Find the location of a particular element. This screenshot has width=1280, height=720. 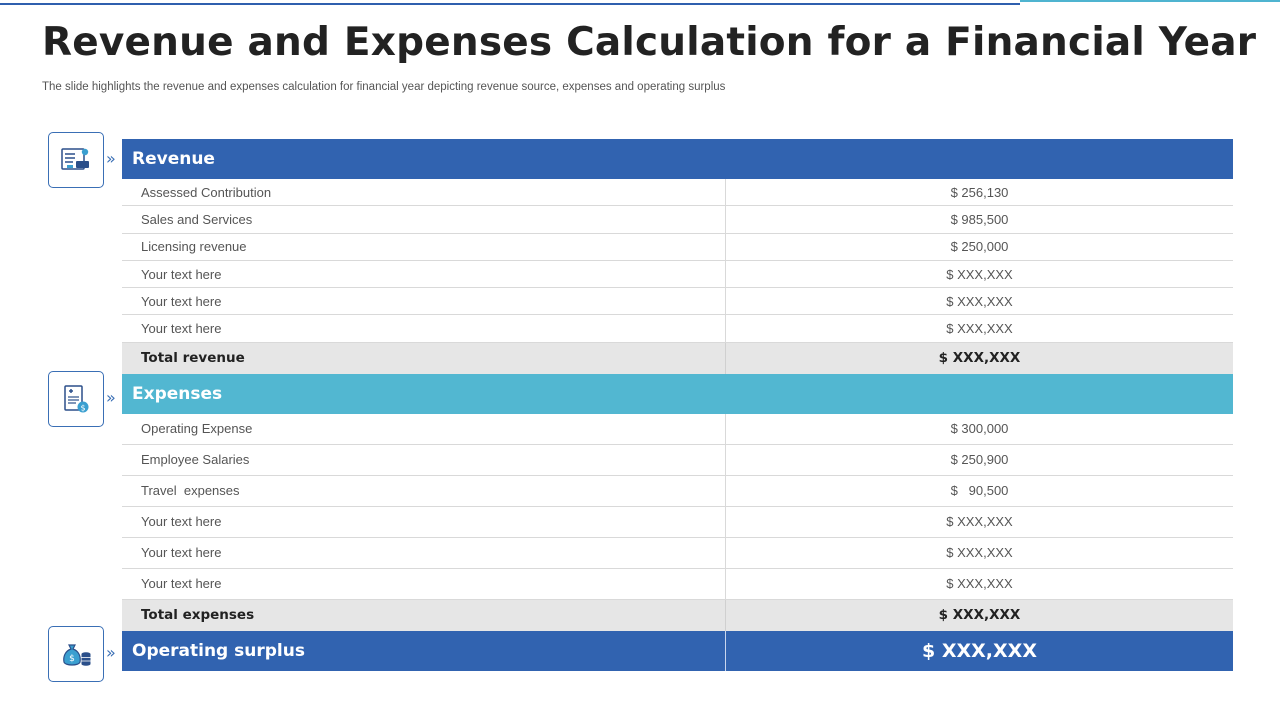

revenue-document-icon is located at coordinates (75, 159).